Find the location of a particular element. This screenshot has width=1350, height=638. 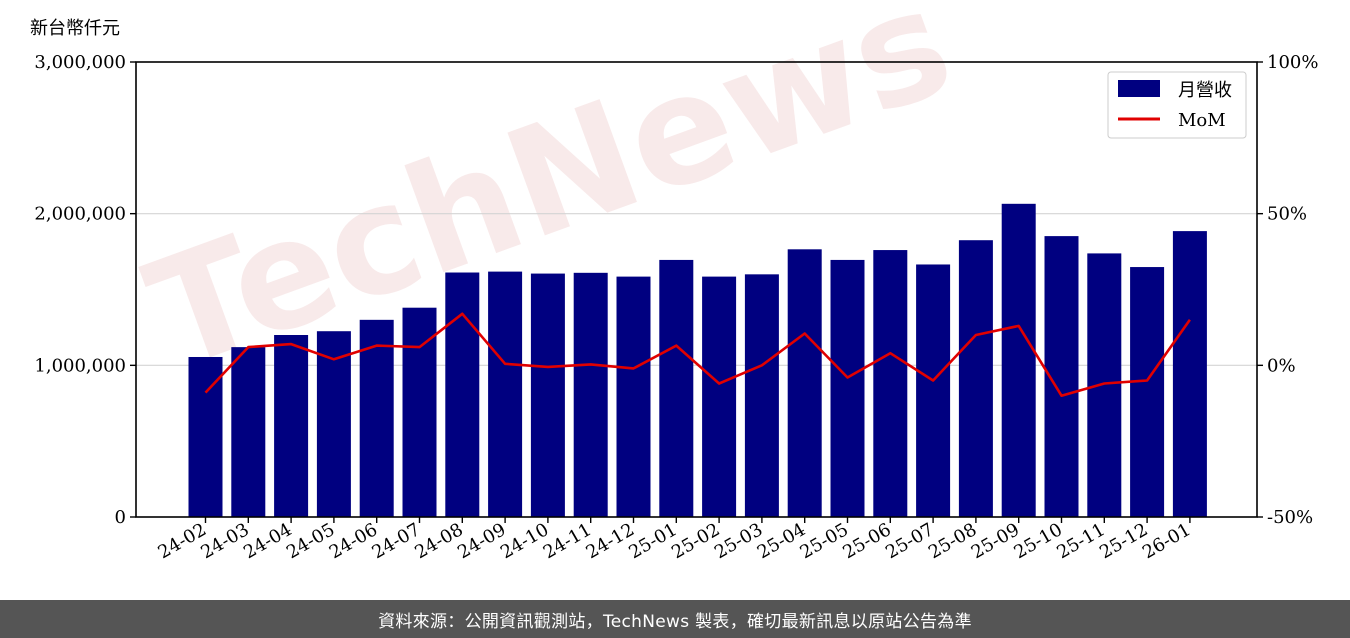

x-tick-label: 25-08 is located at coordinates (952, 541).